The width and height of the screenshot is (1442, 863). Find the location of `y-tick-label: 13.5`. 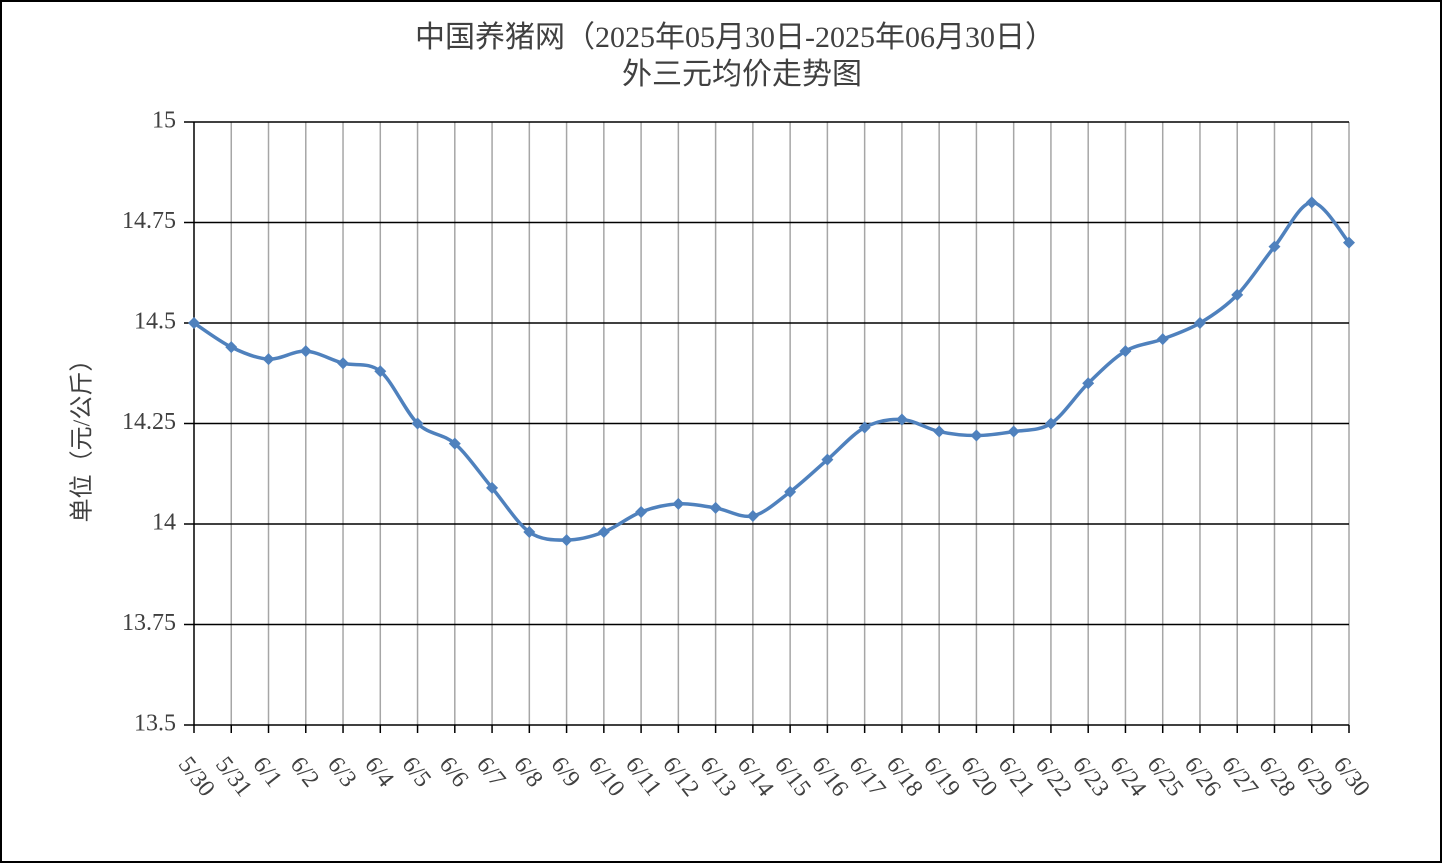

y-tick-label: 13.5 is located at coordinates (155, 724).